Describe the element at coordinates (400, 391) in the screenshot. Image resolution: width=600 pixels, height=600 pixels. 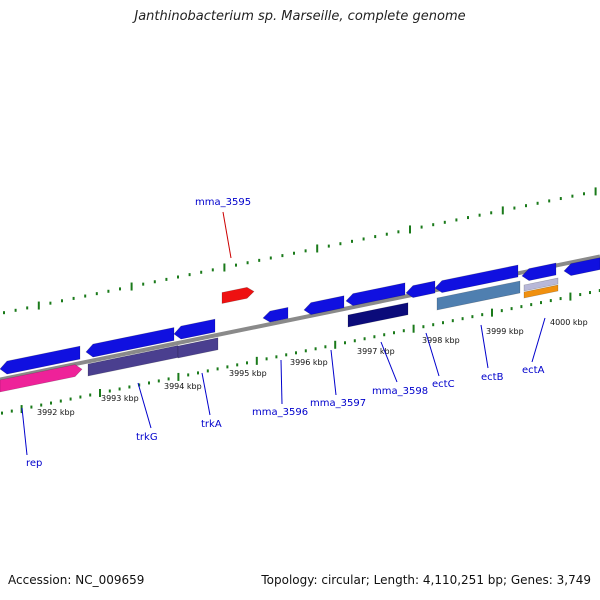
I see `gene-label: mma_3598` at that location.